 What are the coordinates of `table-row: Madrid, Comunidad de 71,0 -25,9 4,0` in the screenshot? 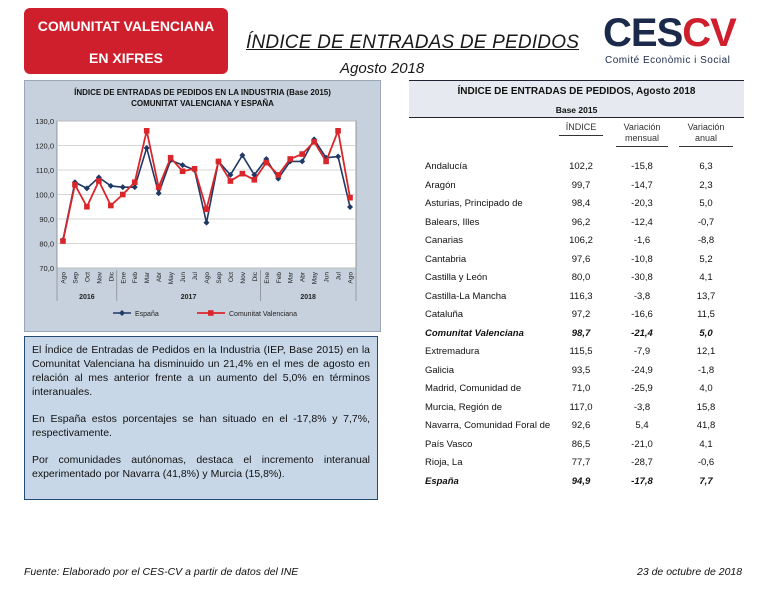 It's located at (576, 389).